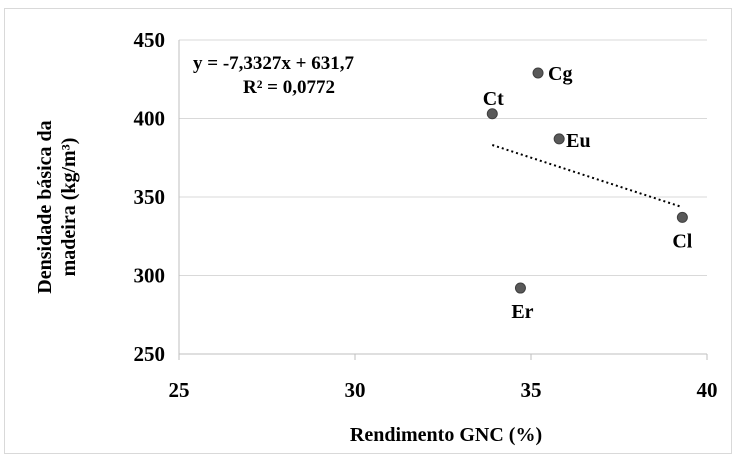 The image size is (737, 459). Describe the element at coordinates (57, 206) in the screenshot. I see `y-axis-title: Densidade básica da madeira (kg/m³)` at that location.